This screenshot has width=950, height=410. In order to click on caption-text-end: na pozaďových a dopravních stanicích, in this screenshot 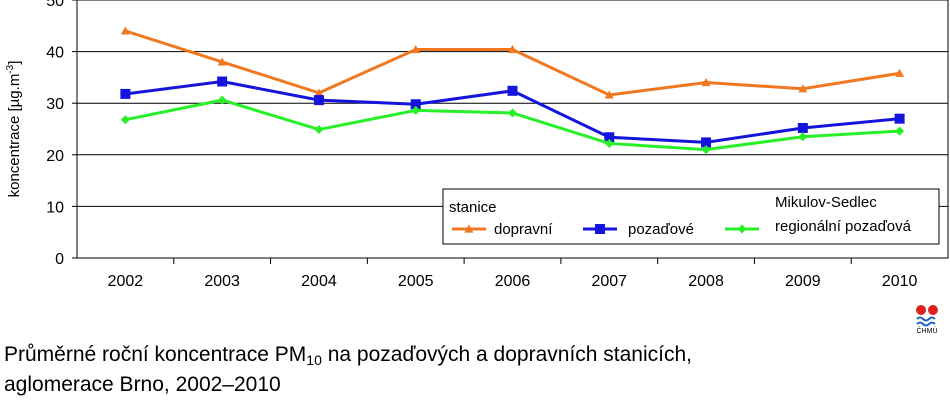, I will do `click(506, 354)`.